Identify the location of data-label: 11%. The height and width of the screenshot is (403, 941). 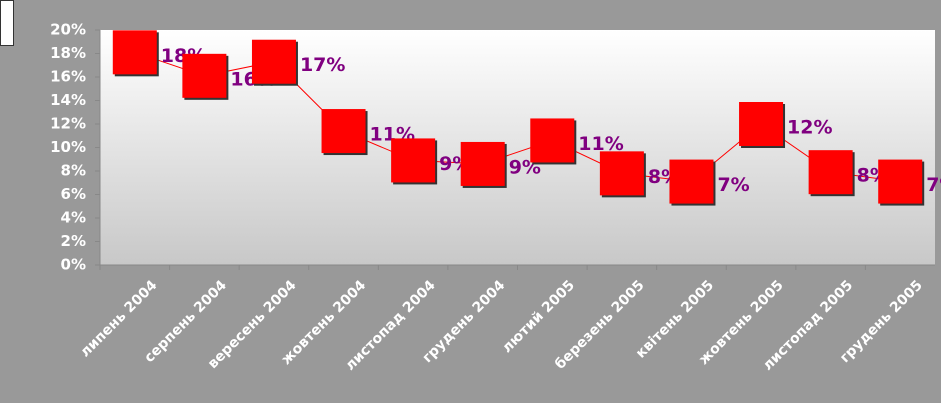
(600, 144).